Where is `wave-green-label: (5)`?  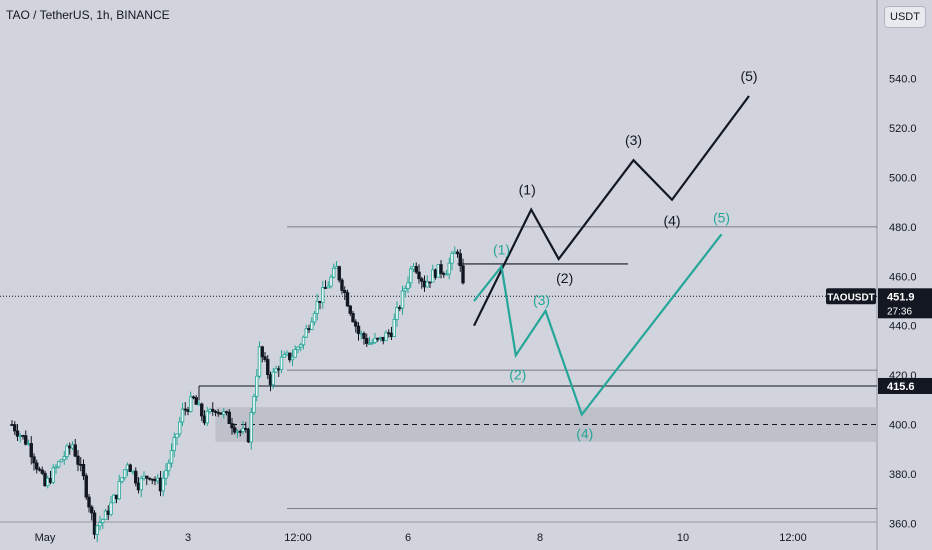
wave-green-label: (5) is located at coordinates (721, 217).